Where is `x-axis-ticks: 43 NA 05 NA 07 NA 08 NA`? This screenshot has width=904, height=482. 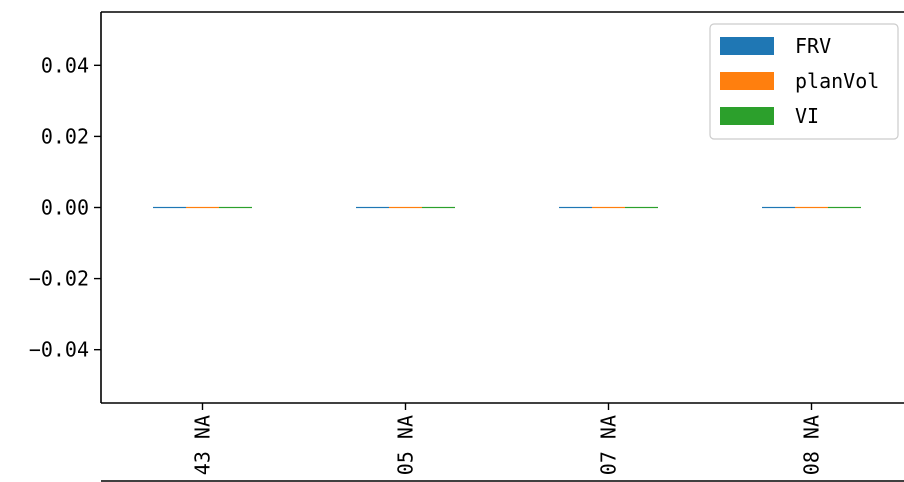 x-axis-ticks: 43 NA 05 NA 07 NA 08 NA is located at coordinates (507, 439).